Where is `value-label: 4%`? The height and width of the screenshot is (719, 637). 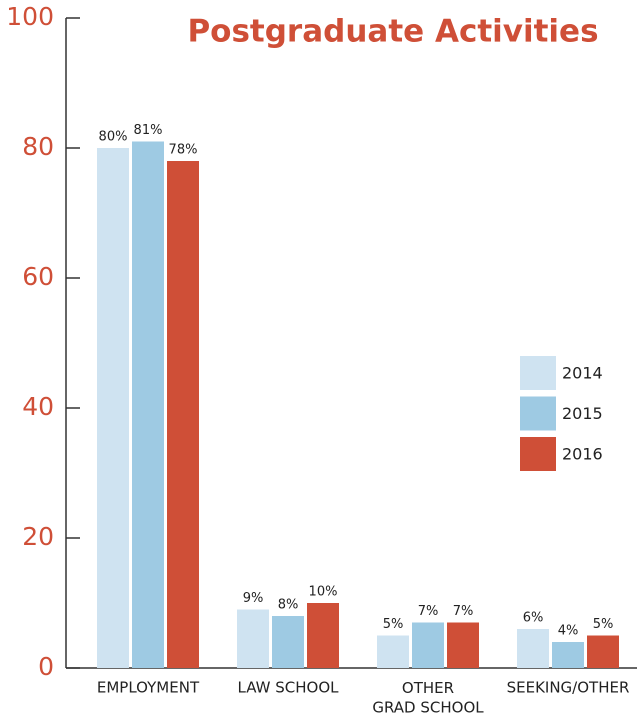
value-label: 4% is located at coordinates (568, 631).